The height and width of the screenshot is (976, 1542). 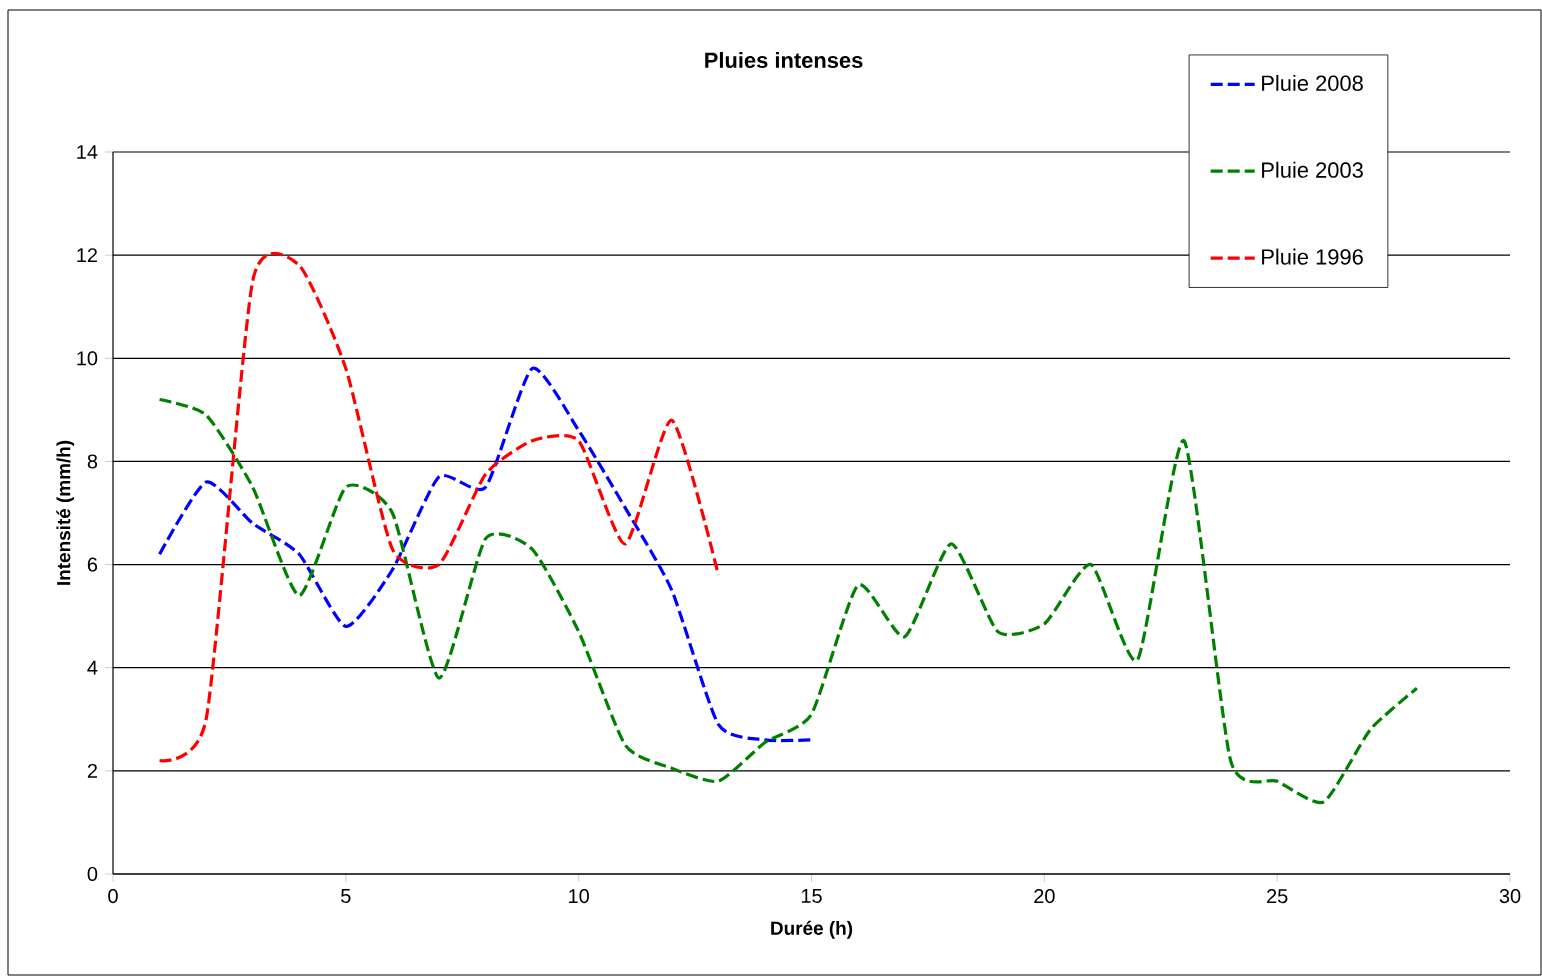 I want to click on y-tick-label: 8, so click(x=92, y=461).